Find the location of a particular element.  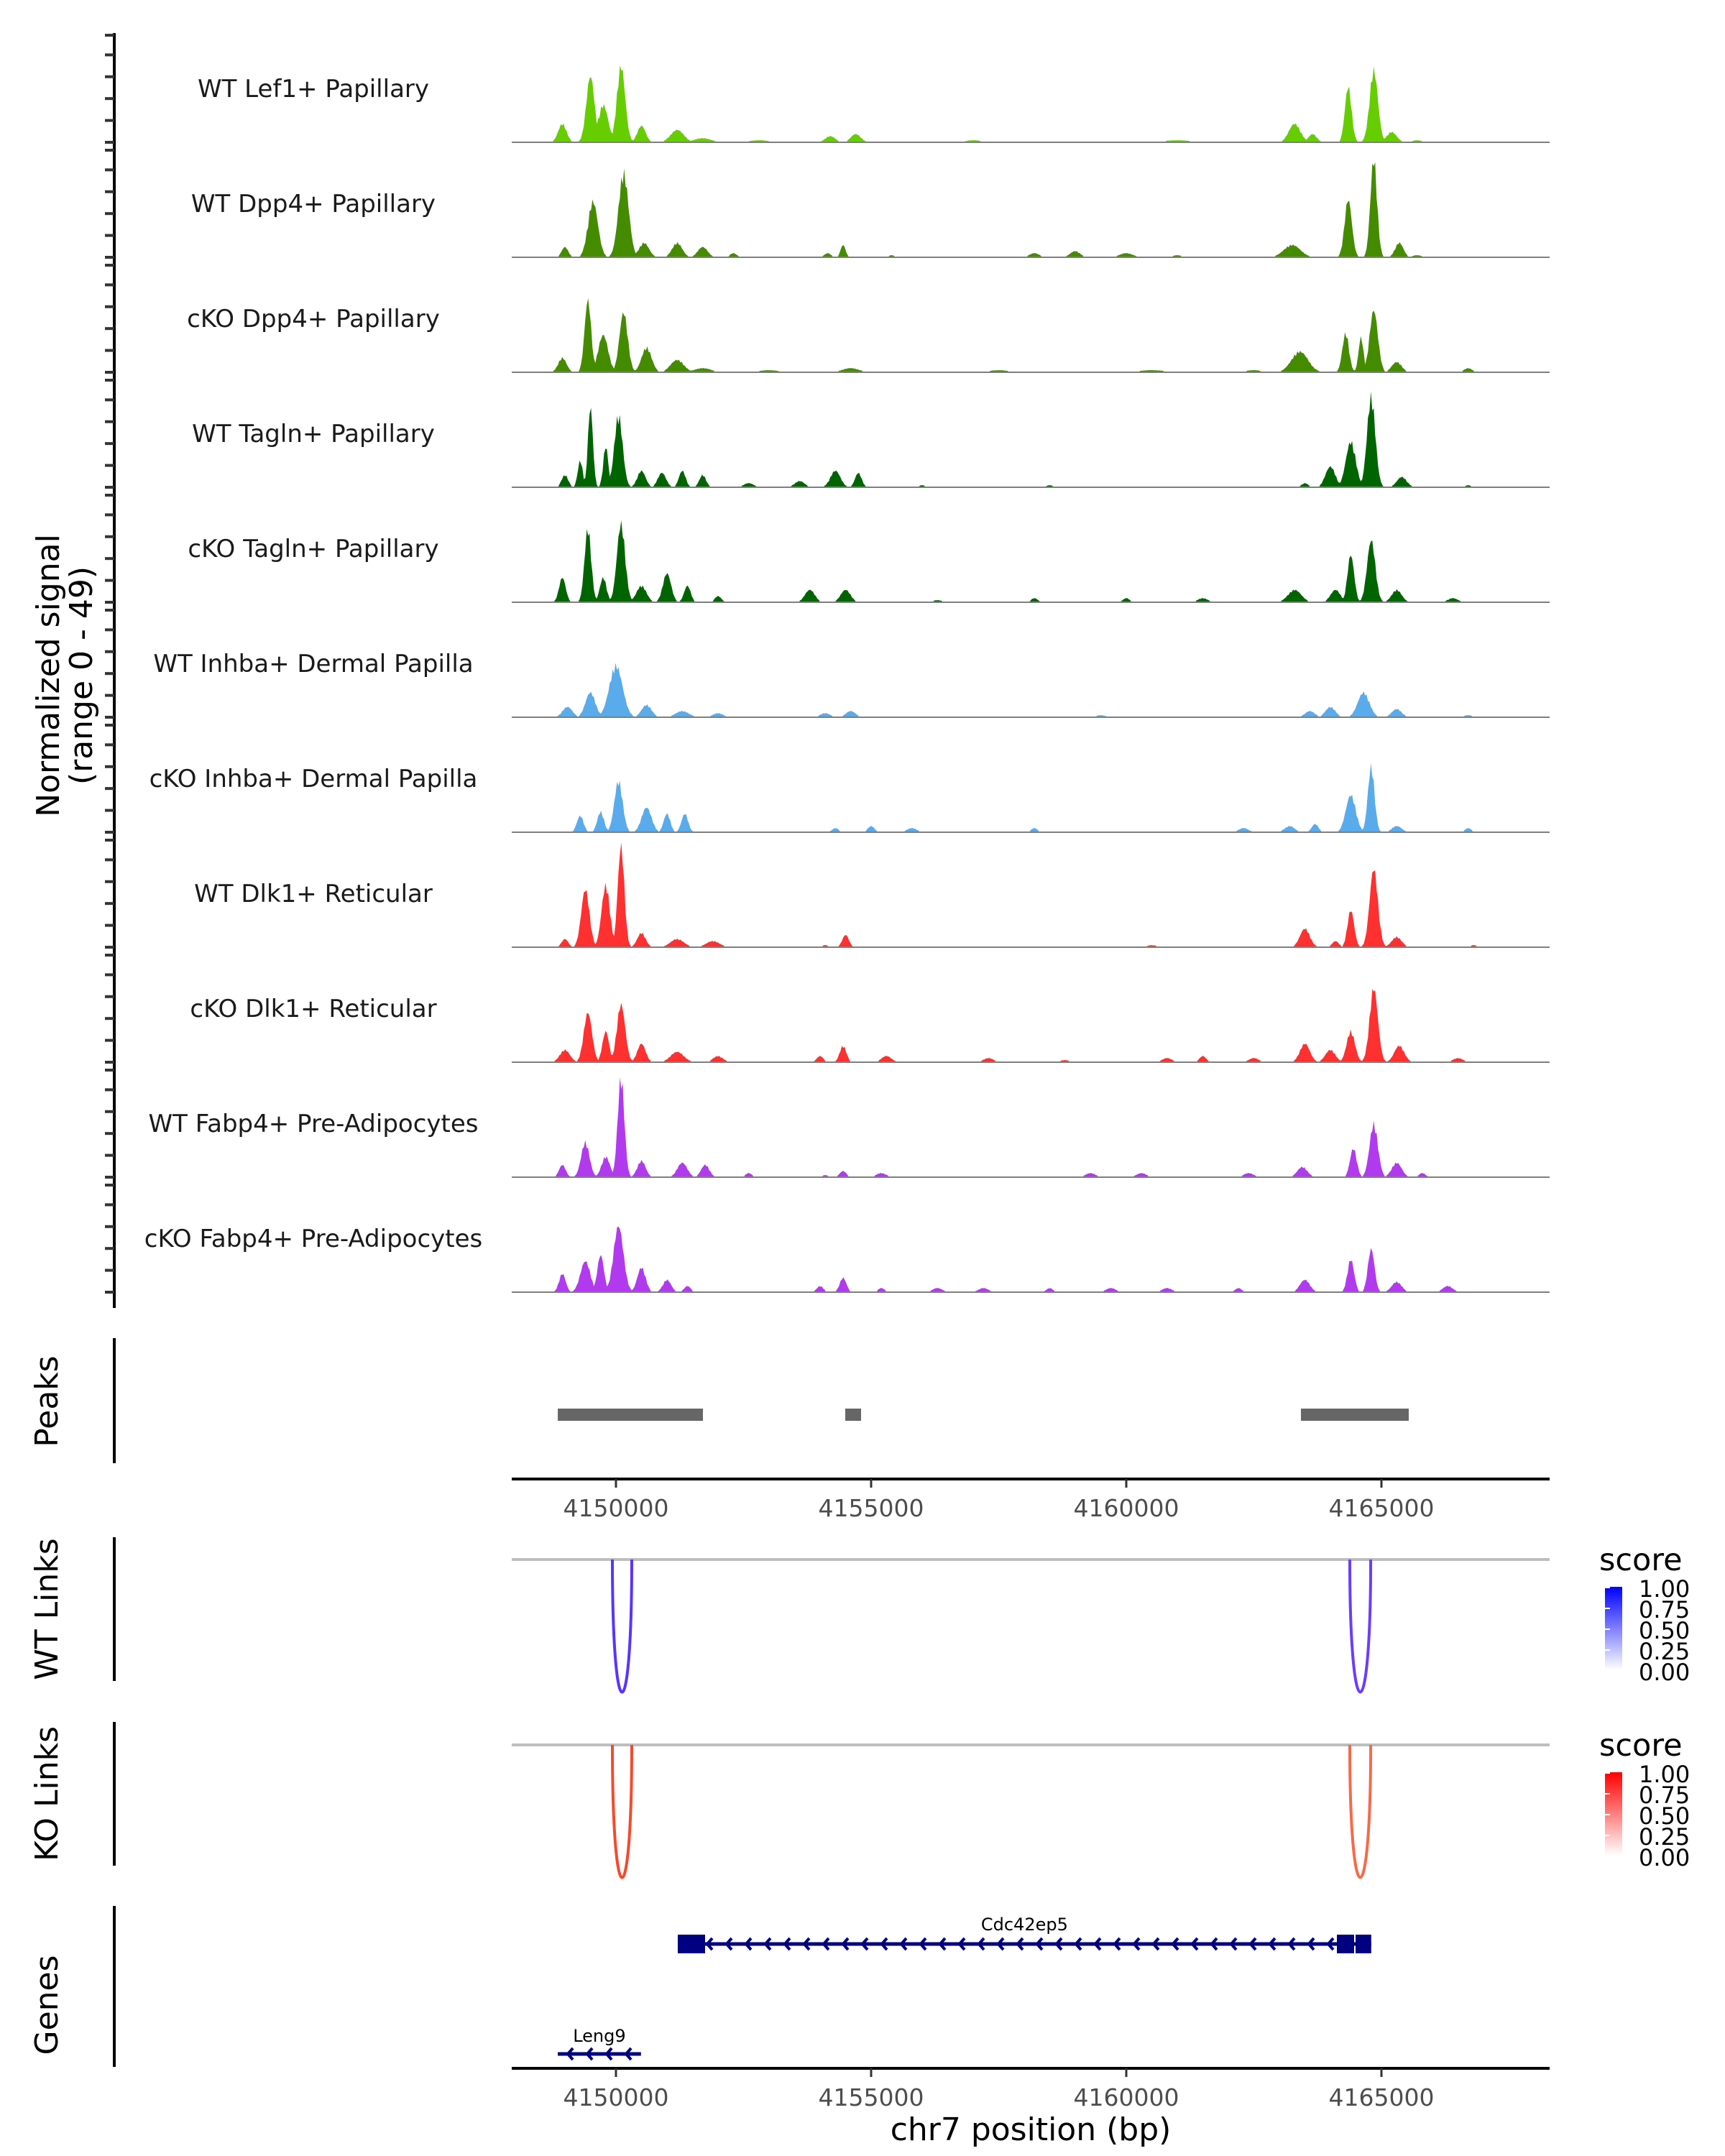

track-label: cKO Tagln+ Papillary is located at coordinates (313, 549).